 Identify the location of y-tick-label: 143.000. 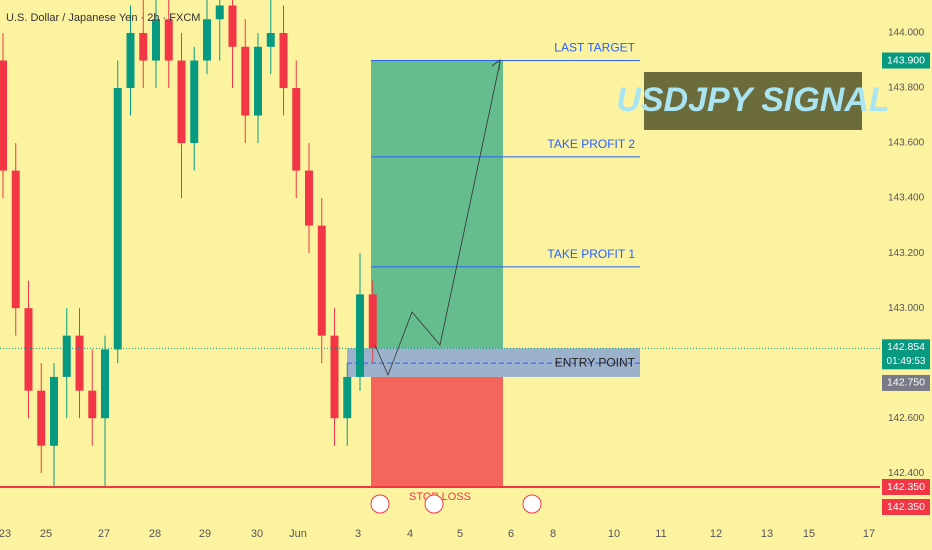
(906, 308).